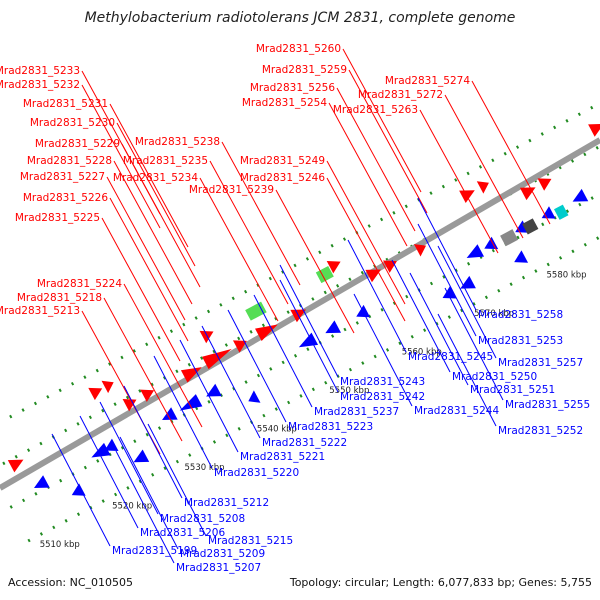 Image resolution: width=600 pixels, height=600 pixels. I want to click on reverse-gene-label: Mrad2831_5242, so click(382, 397).